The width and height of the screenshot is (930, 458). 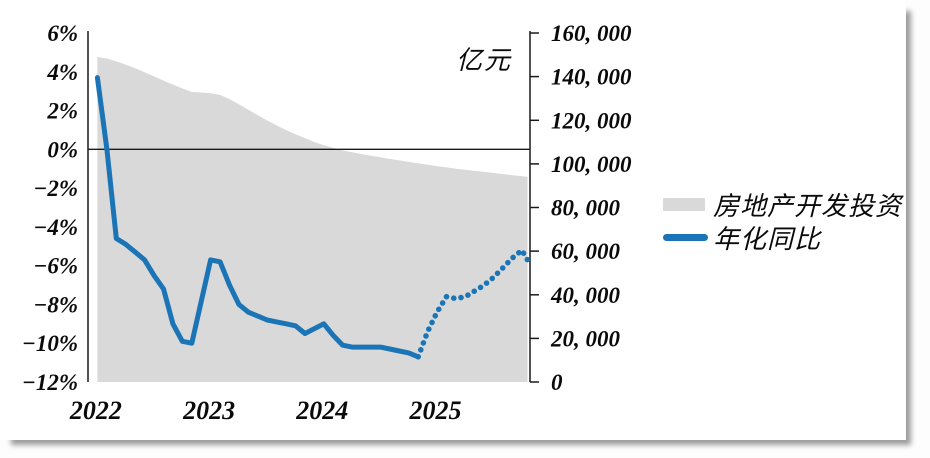 What do you see at coordinates (62, 111) in the screenshot?
I see `left-axis-tick-label: 2%` at bounding box center [62, 111].